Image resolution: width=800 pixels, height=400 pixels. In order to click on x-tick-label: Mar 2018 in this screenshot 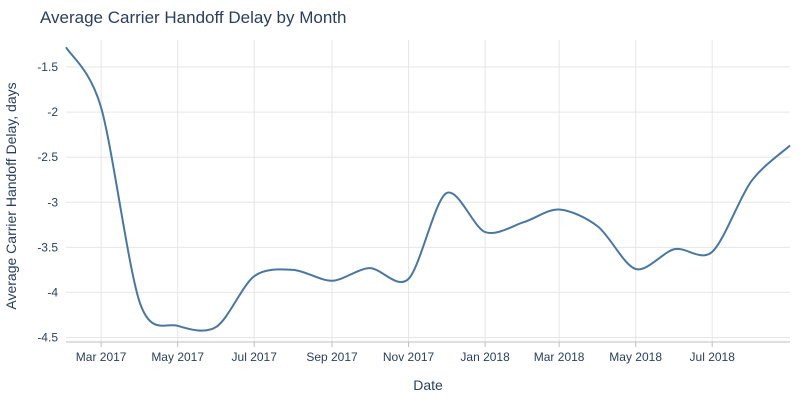, I will do `click(559, 357)`.